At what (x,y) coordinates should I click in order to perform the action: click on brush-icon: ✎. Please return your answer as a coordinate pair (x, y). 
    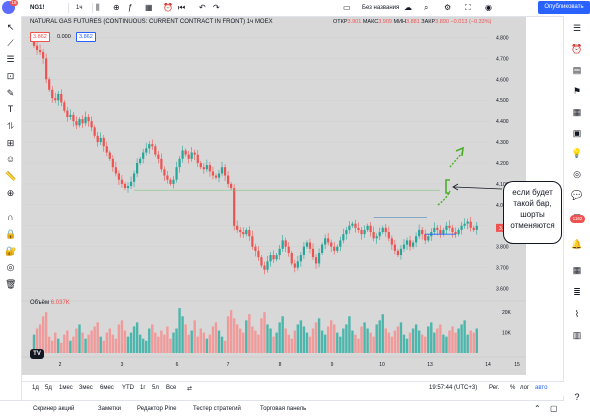
    Looking at the image, I should click on (10, 93).